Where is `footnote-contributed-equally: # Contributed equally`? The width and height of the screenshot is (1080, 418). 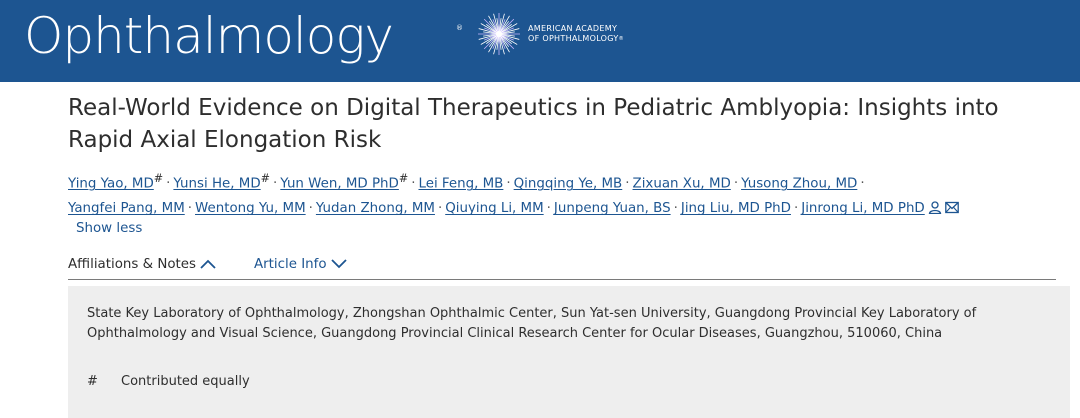 footnote-contributed-equally: # Contributed equally is located at coordinates (168, 382).